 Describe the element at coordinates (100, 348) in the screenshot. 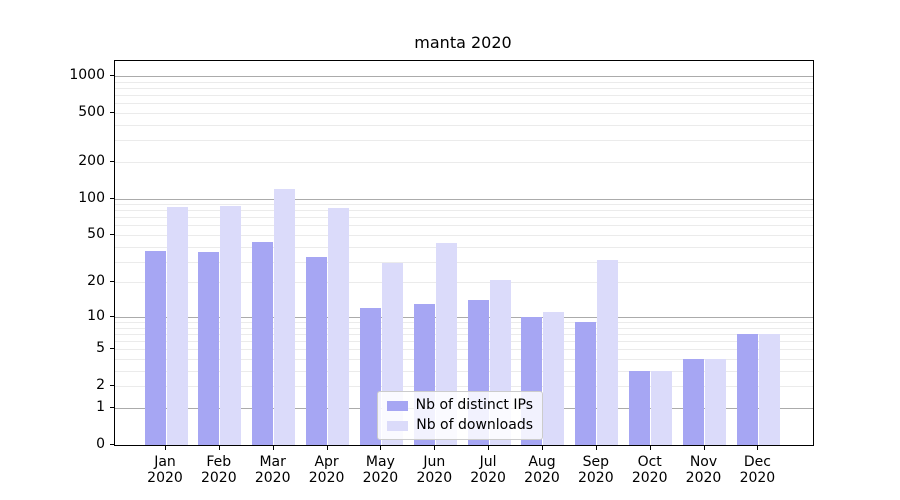

I see `y-tick-label-5: 5` at that location.